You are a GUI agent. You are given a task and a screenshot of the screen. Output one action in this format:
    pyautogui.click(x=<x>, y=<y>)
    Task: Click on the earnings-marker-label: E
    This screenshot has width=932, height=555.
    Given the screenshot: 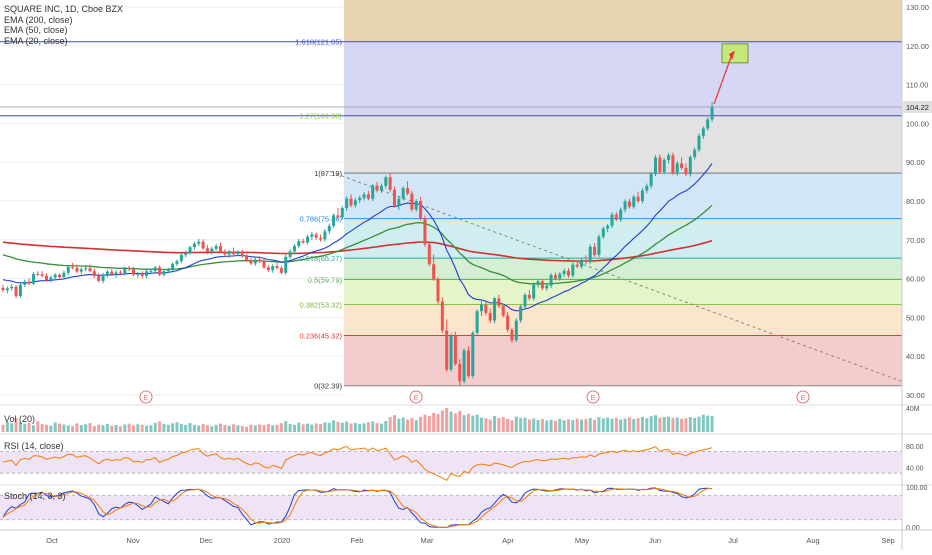 What is the action you would take?
    pyautogui.click(x=416, y=398)
    